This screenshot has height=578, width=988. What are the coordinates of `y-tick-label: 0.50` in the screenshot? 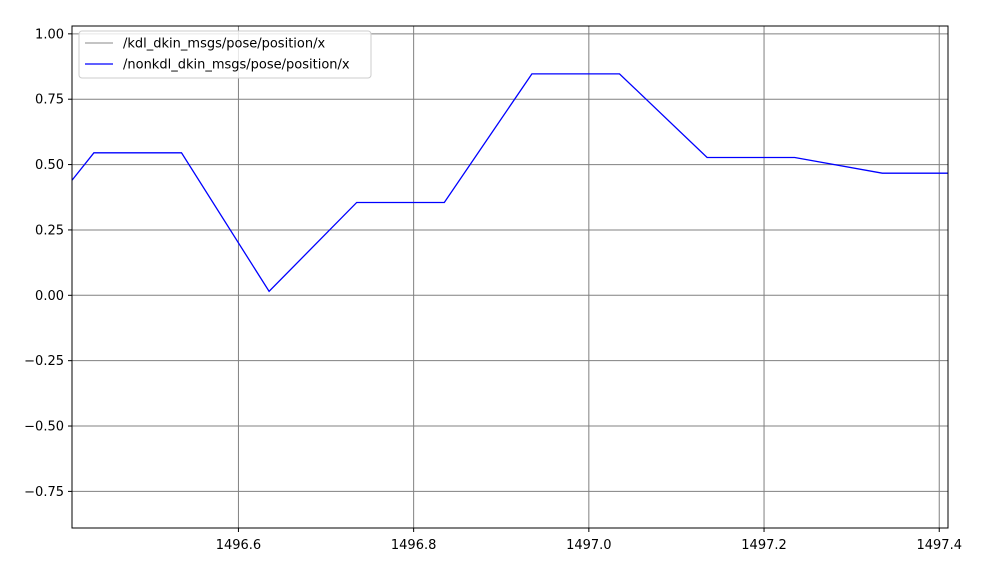 It's located at (49, 165).